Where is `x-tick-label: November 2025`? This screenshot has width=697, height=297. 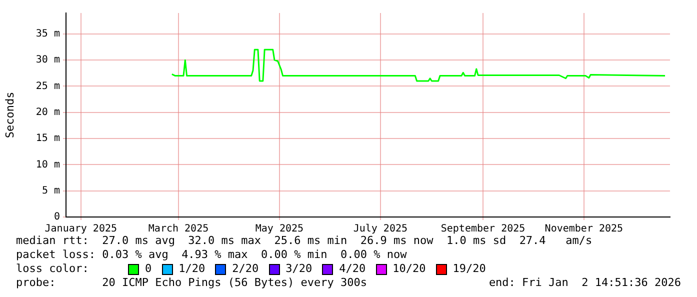
x-tick-label: November 2025 is located at coordinates (584, 229).